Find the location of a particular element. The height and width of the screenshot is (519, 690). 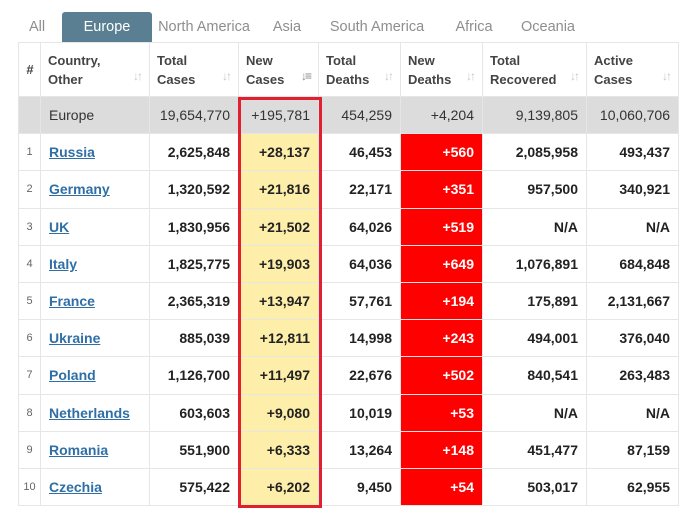

tab-oceania: Oceania is located at coordinates (547, 27).